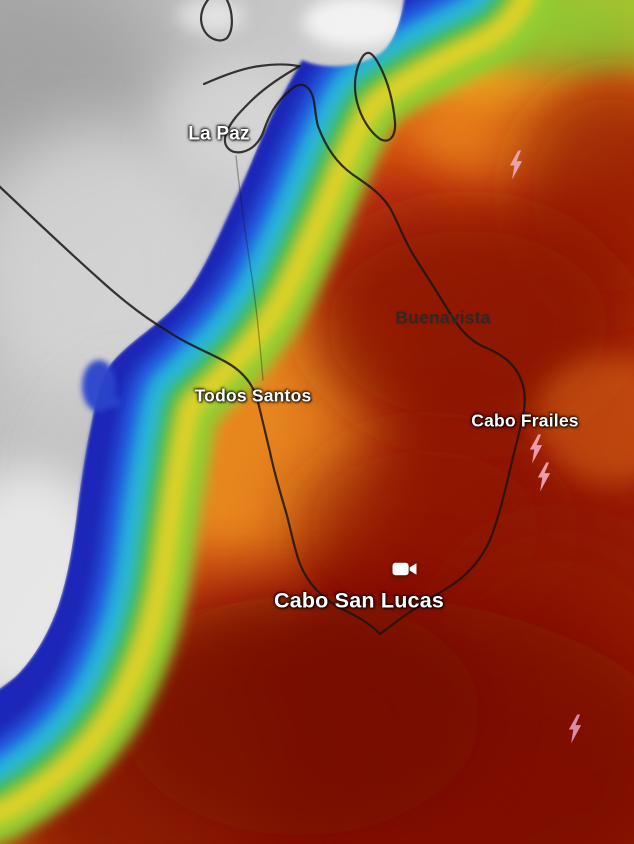 The width and height of the screenshot is (634, 844). Describe the element at coordinates (405, 569) in the screenshot. I see `webcam-icon` at that location.